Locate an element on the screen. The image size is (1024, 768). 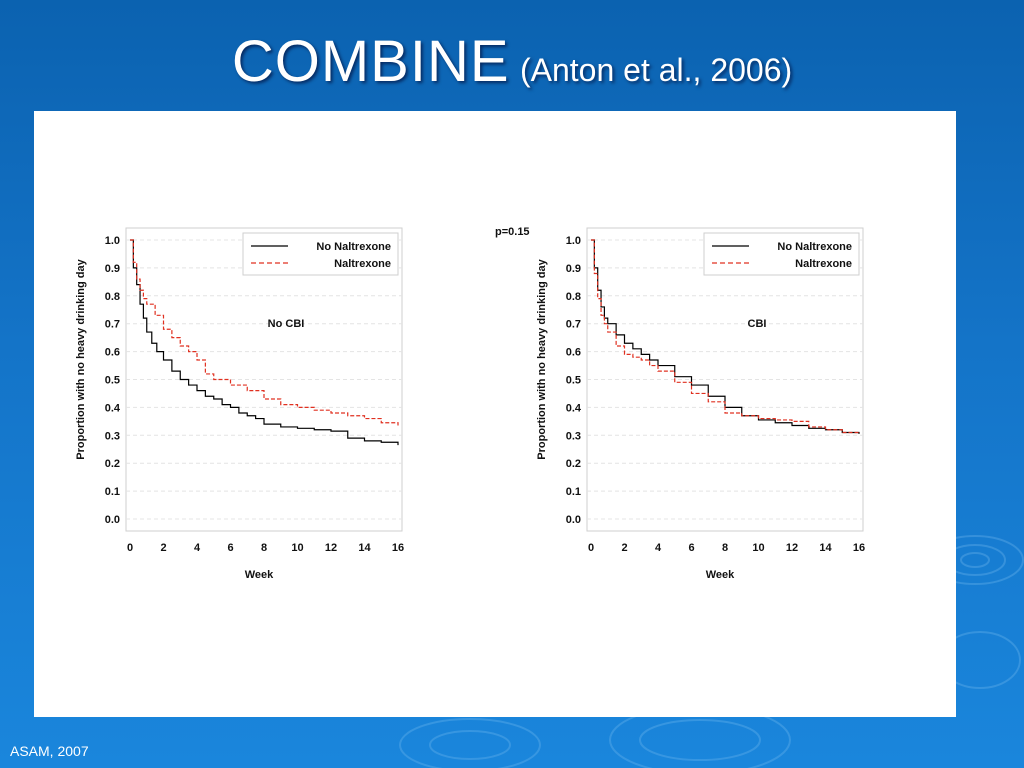
p-value-annotation: p=0.15 is located at coordinates (512, 232).